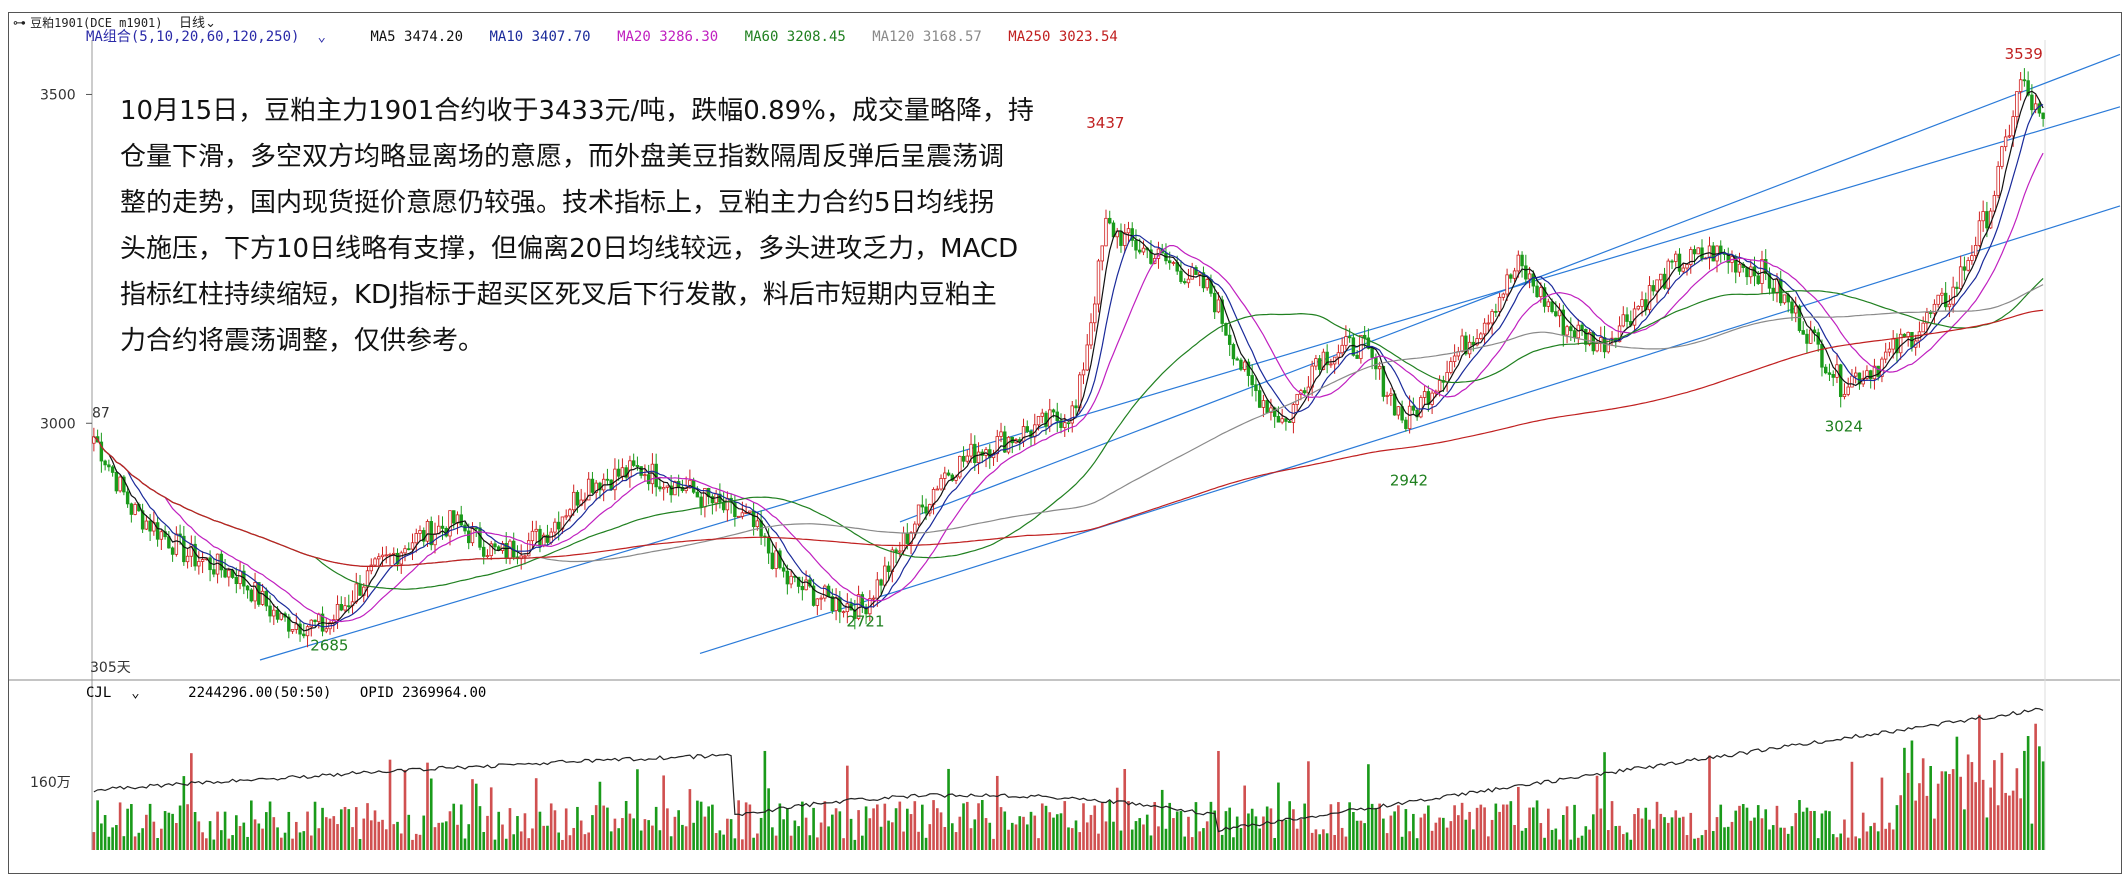 The image size is (2125, 875). What do you see at coordinates (865, 622) in the screenshot?
I see `price-annotation: 2721` at bounding box center [865, 622].